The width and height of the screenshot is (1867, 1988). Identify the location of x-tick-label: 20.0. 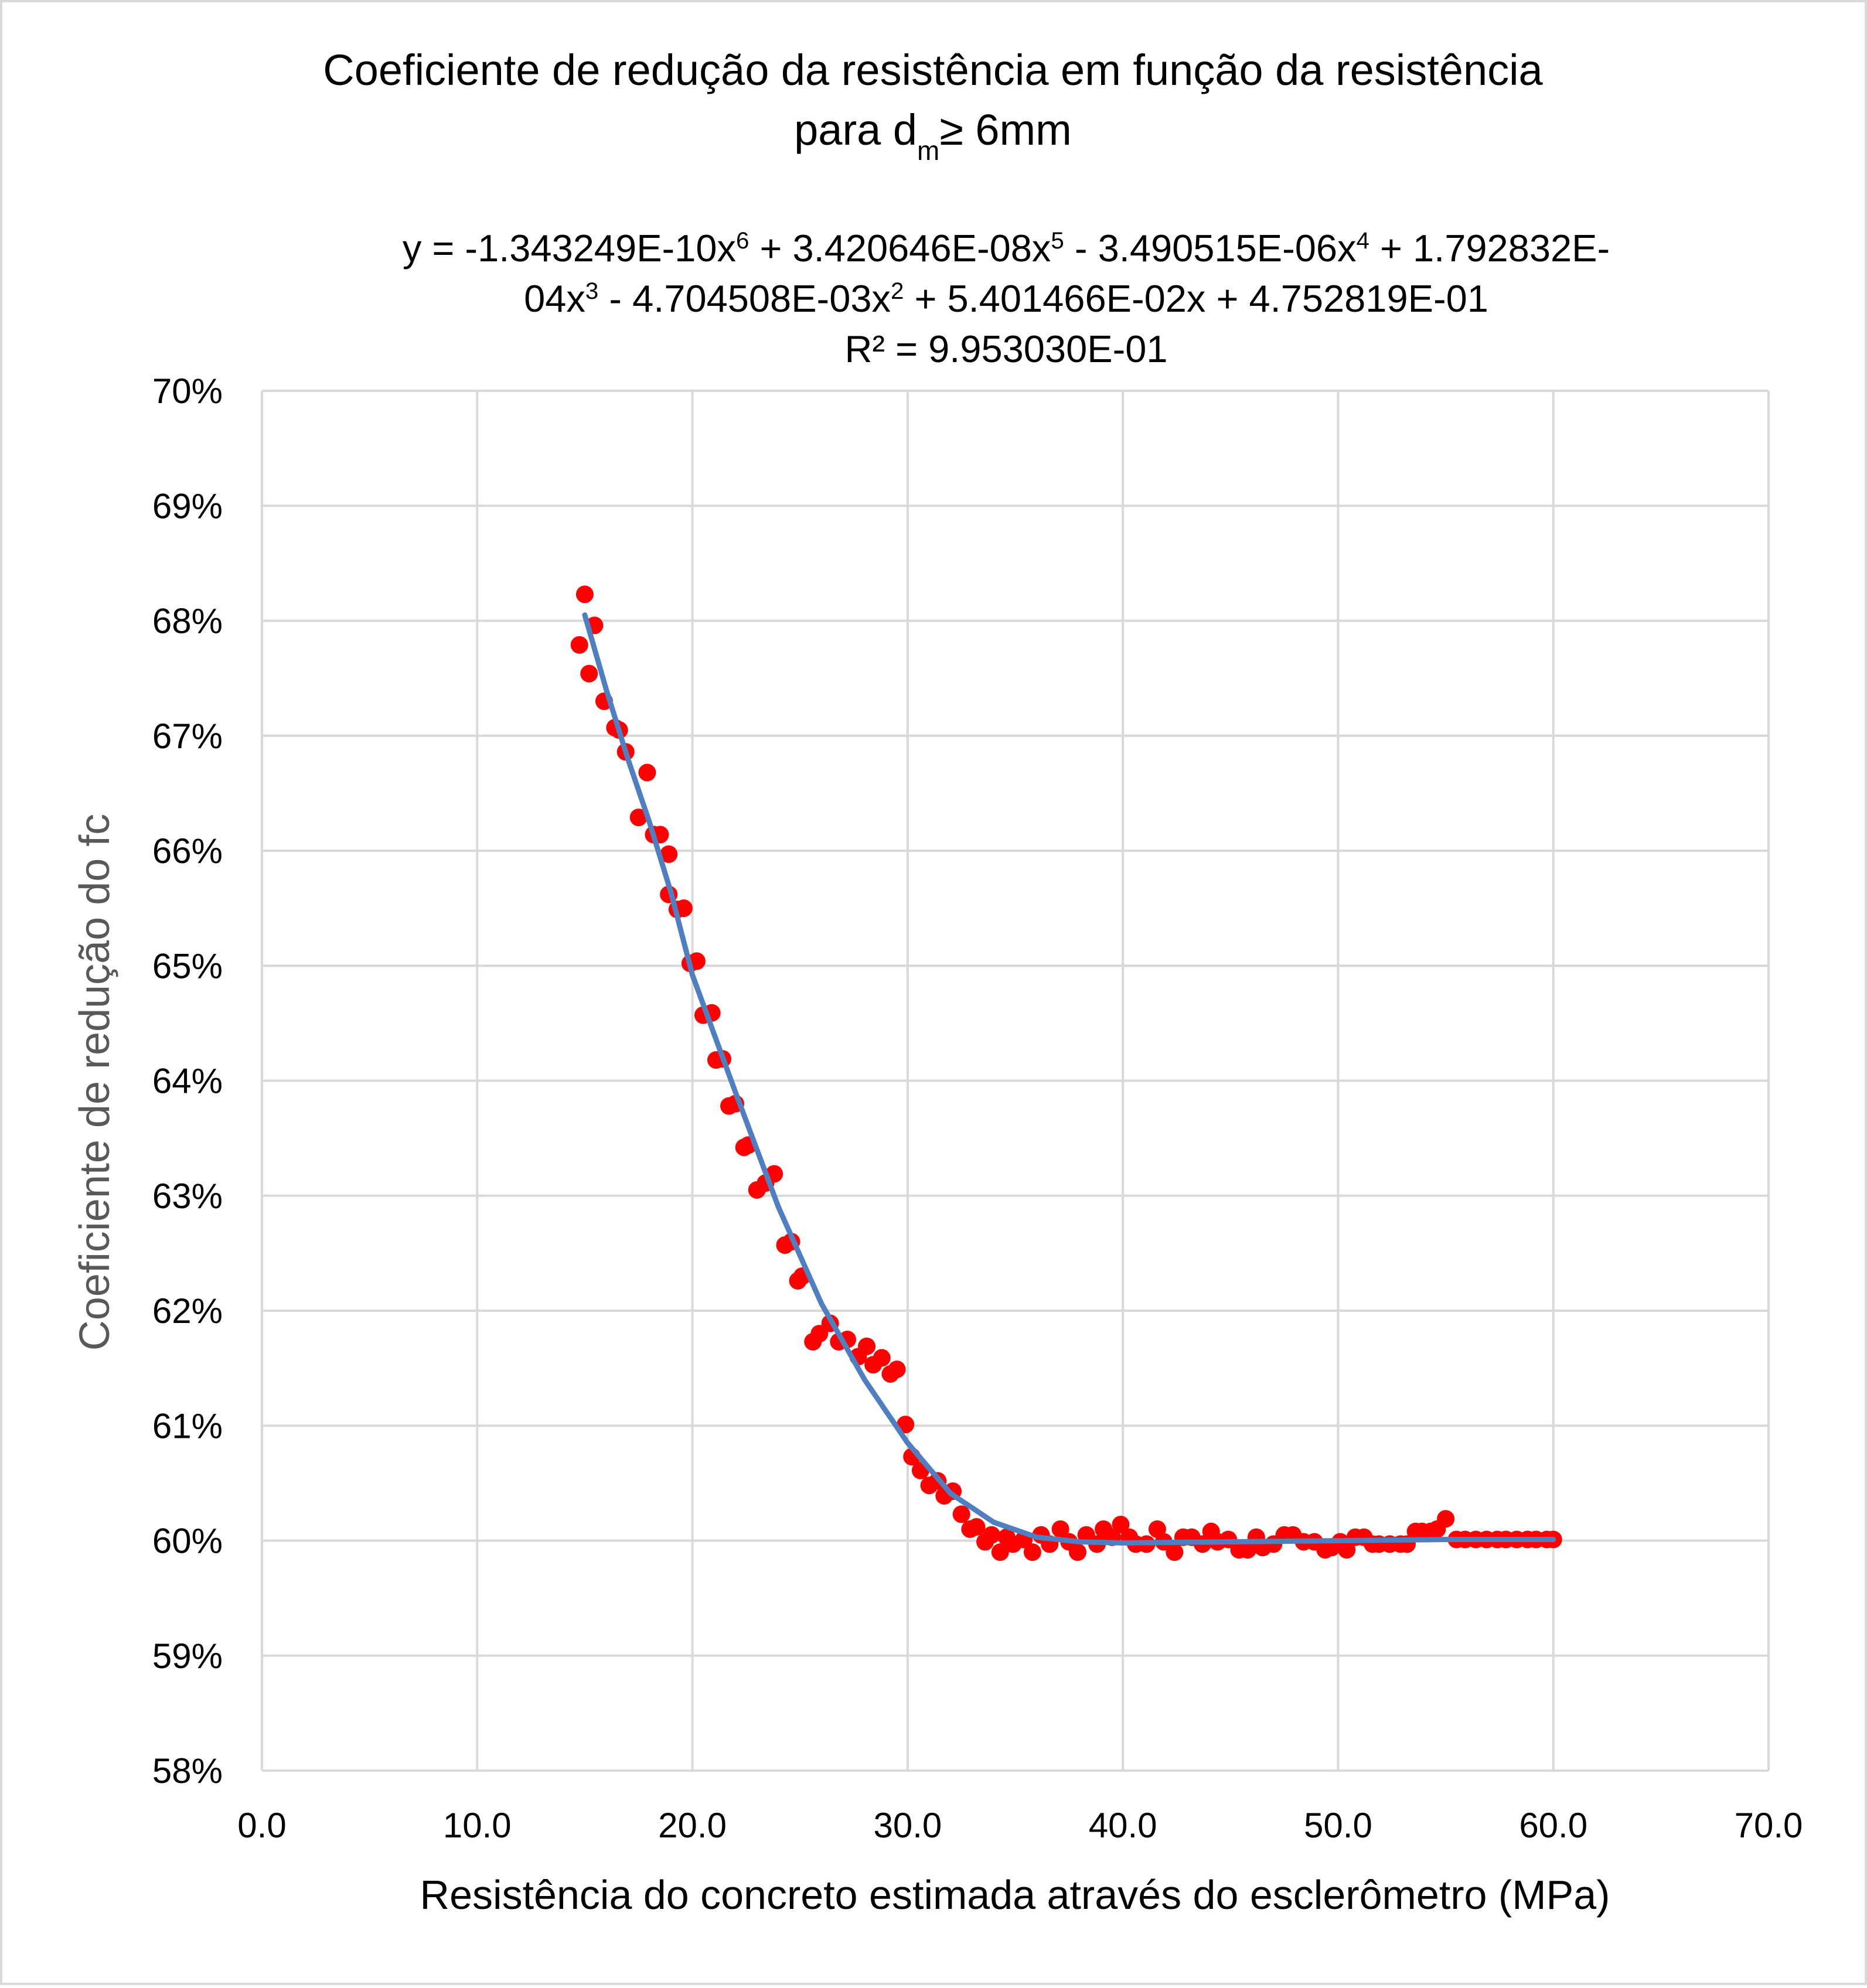
(692, 1825).